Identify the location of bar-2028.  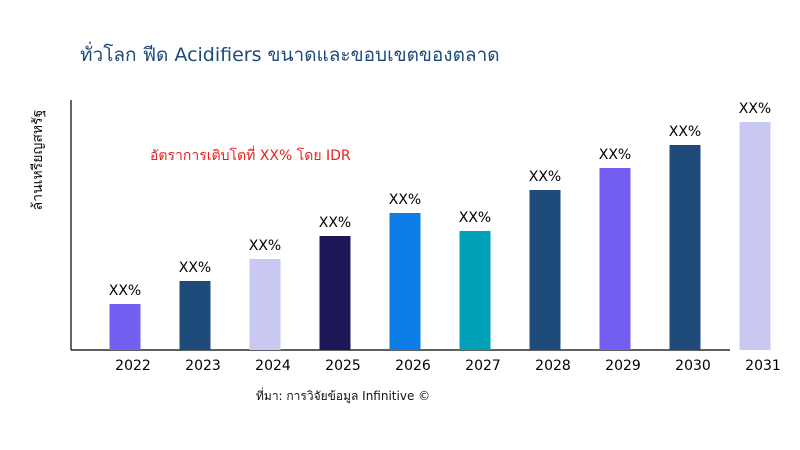
(545, 270).